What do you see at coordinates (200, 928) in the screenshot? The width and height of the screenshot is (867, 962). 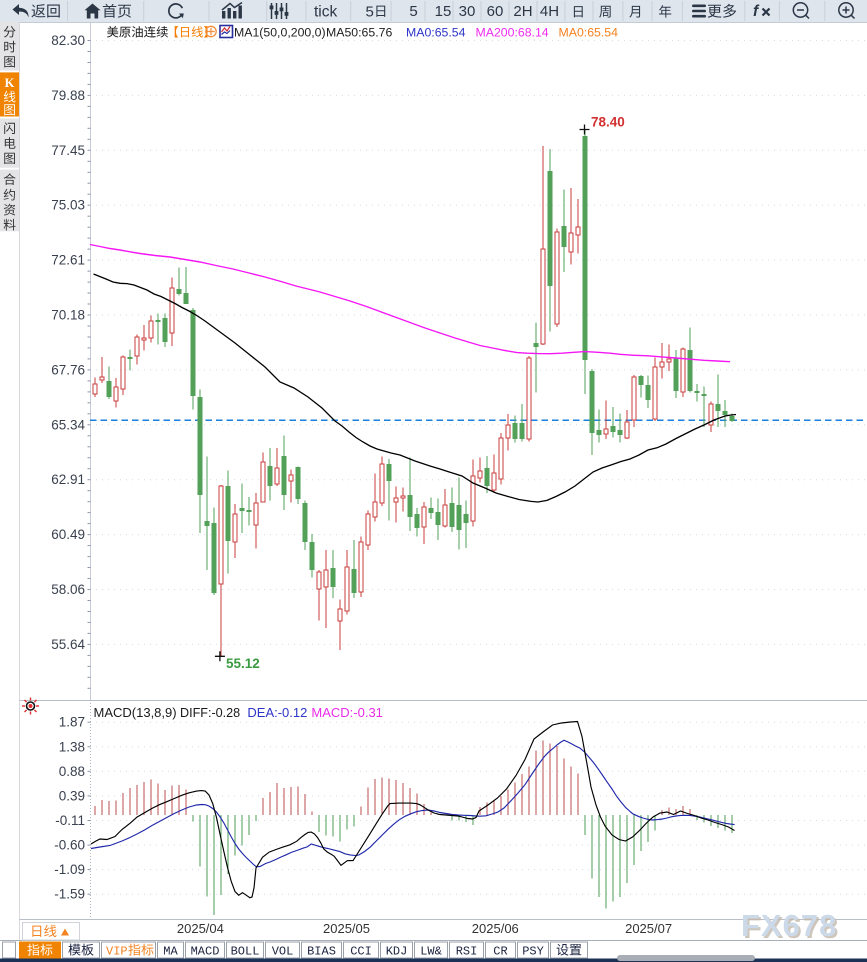 I see `svg-text: 2025/04` at bounding box center [200, 928].